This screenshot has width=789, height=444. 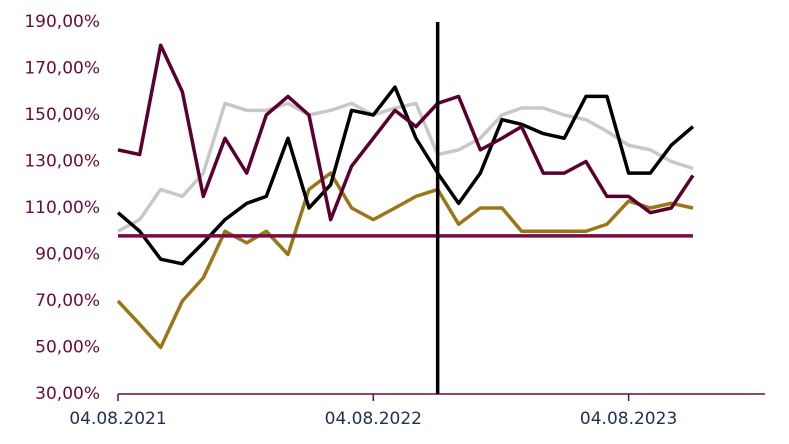 What do you see at coordinates (62, 162) in the screenshot?
I see `y-tick-label: 130,00%` at bounding box center [62, 162].